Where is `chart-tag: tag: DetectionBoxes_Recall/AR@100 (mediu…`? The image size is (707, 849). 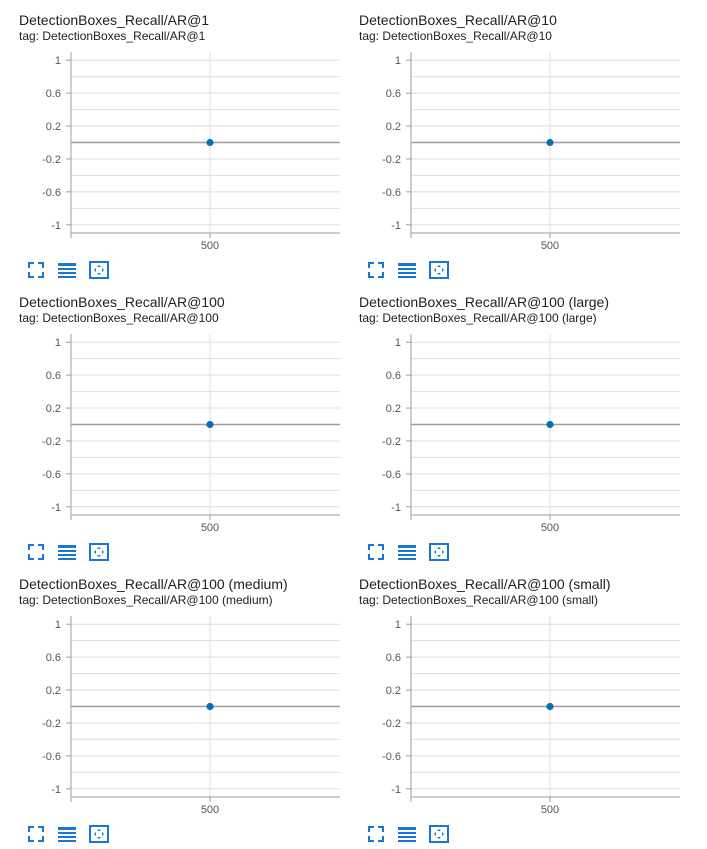 chart-tag: tag: DetectionBoxes_Recall/AR@100 (mediu… is located at coordinates (146, 600).